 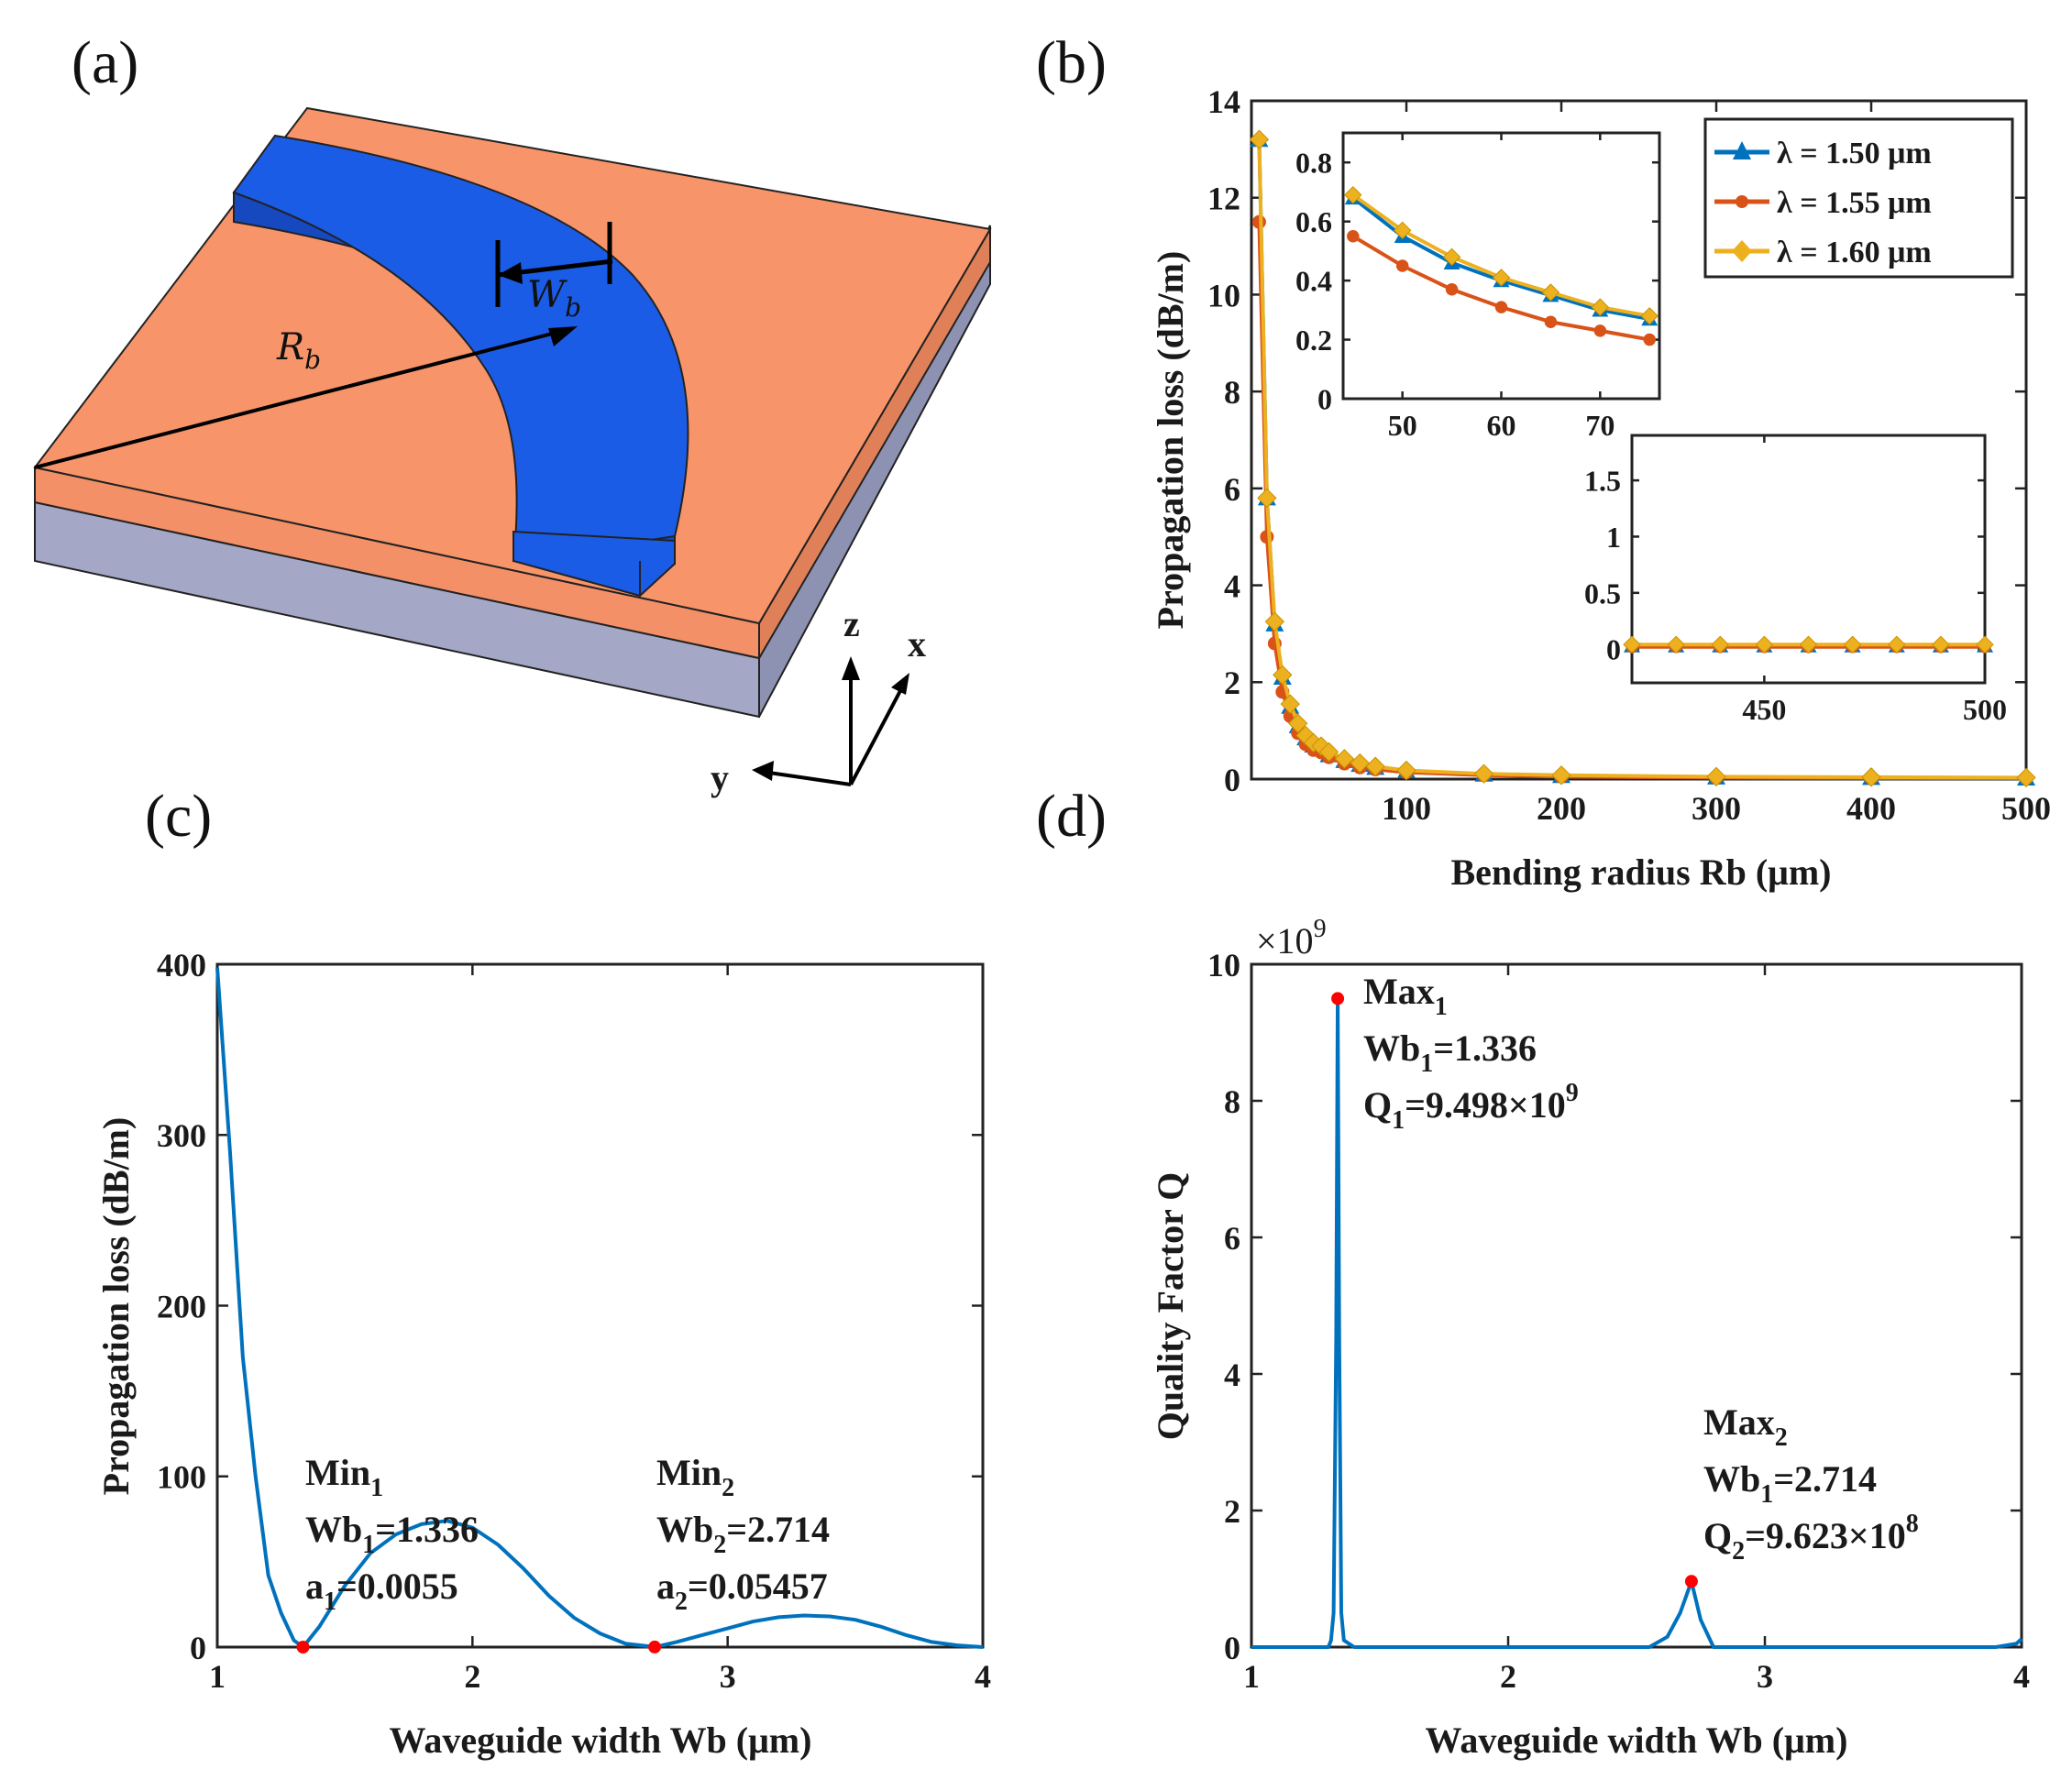 I want to click on y-tick-label: 0.4, so click(x=1313, y=281).